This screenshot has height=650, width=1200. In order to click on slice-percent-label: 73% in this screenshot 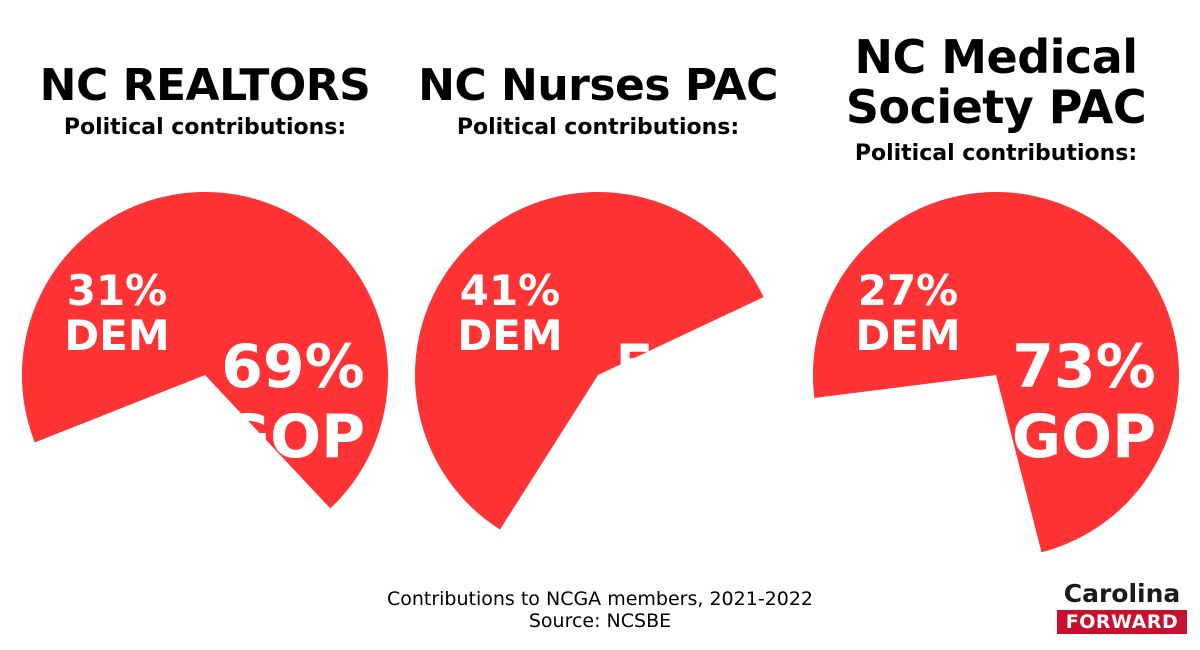, I will do `click(1084, 367)`.